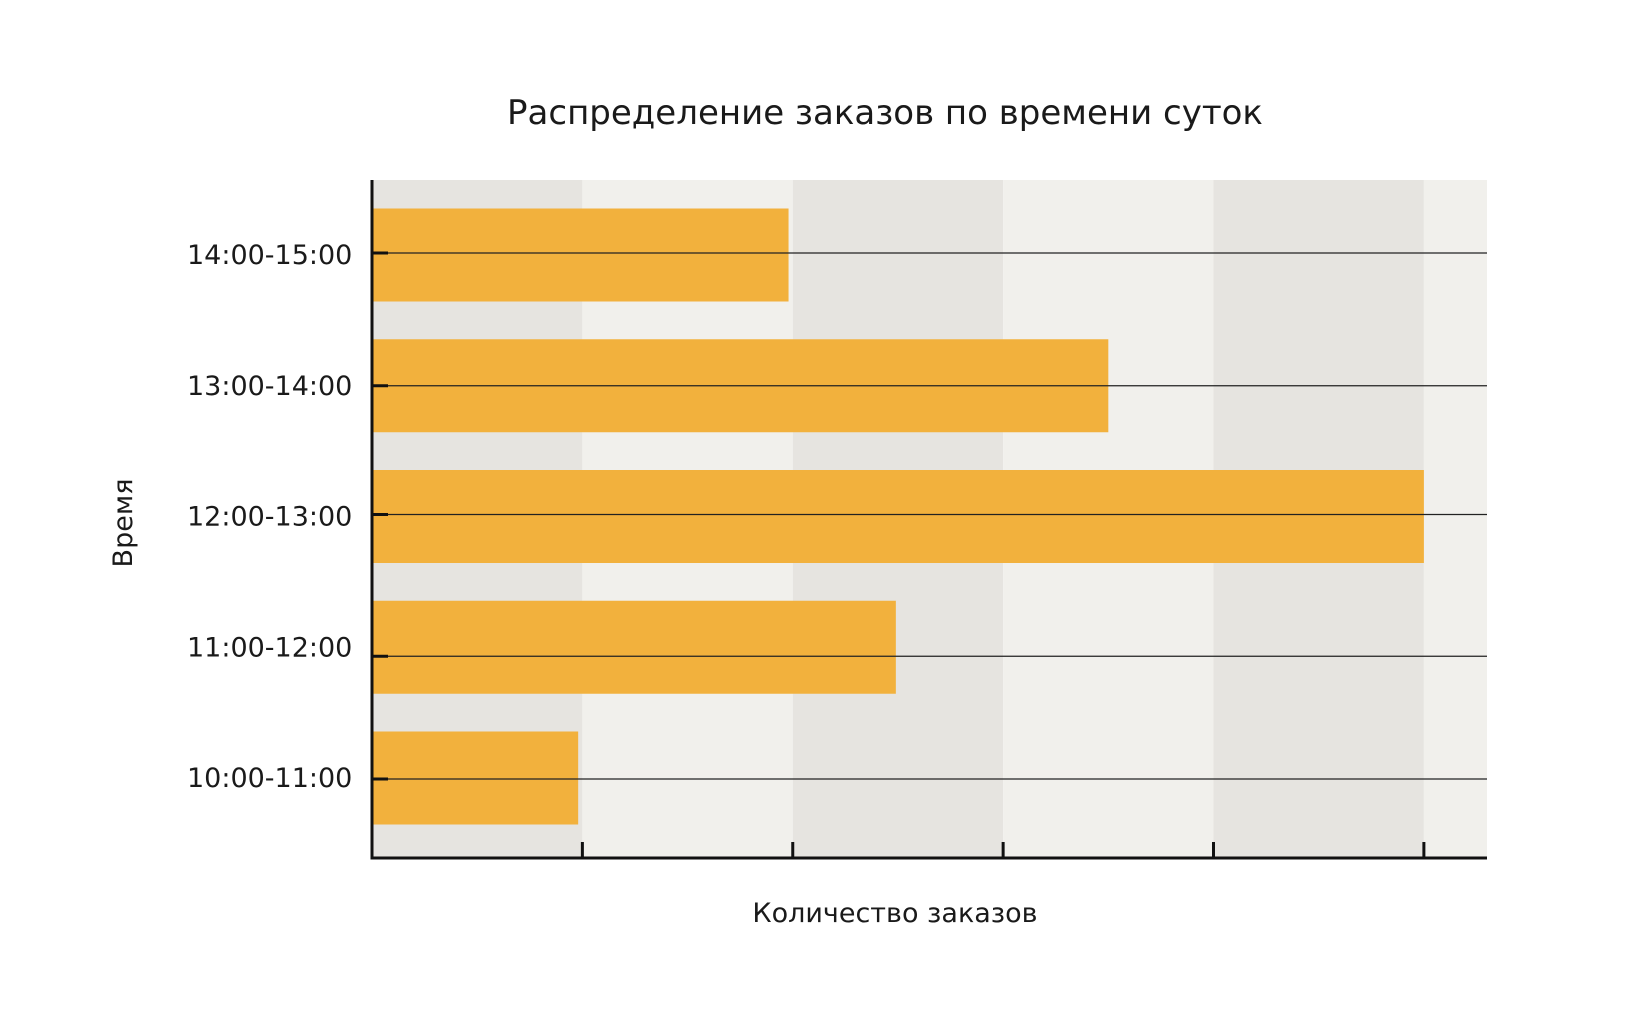  Describe the element at coordinates (885, 113) in the screenshot. I see `chart-title: Распределение заказов по времени суток` at that location.